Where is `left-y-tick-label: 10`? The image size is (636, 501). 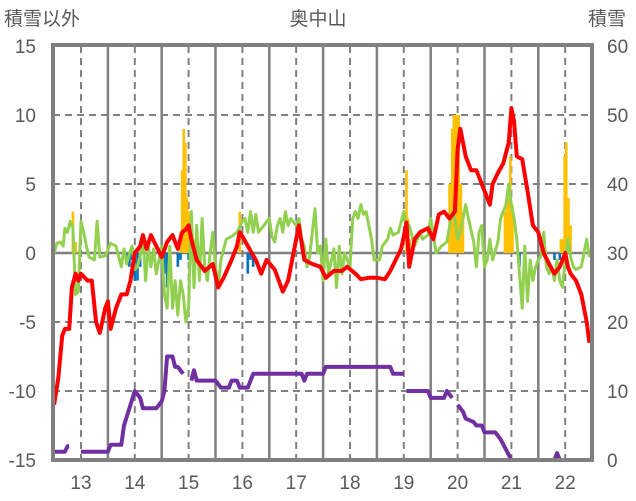
left-y-tick-label: 10 is located at coordinates (25, 116).